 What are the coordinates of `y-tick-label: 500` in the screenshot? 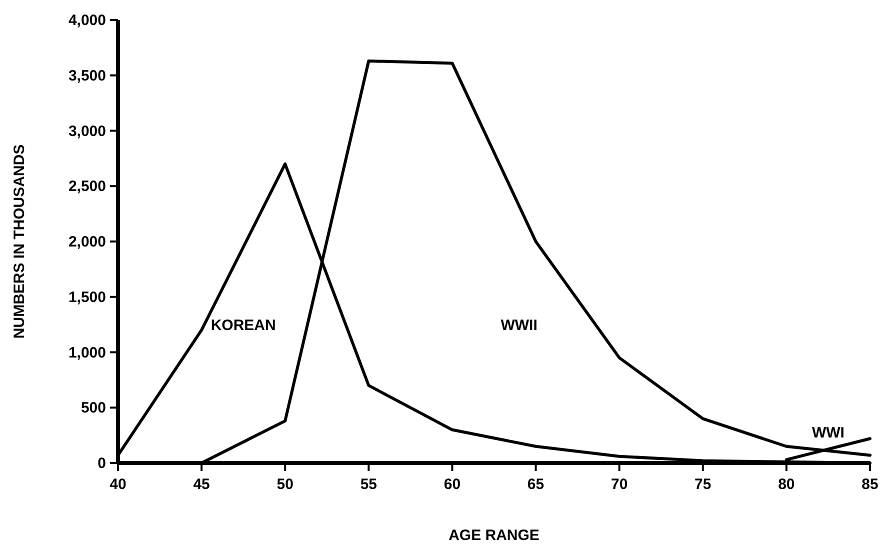 It's located at (93, 408).